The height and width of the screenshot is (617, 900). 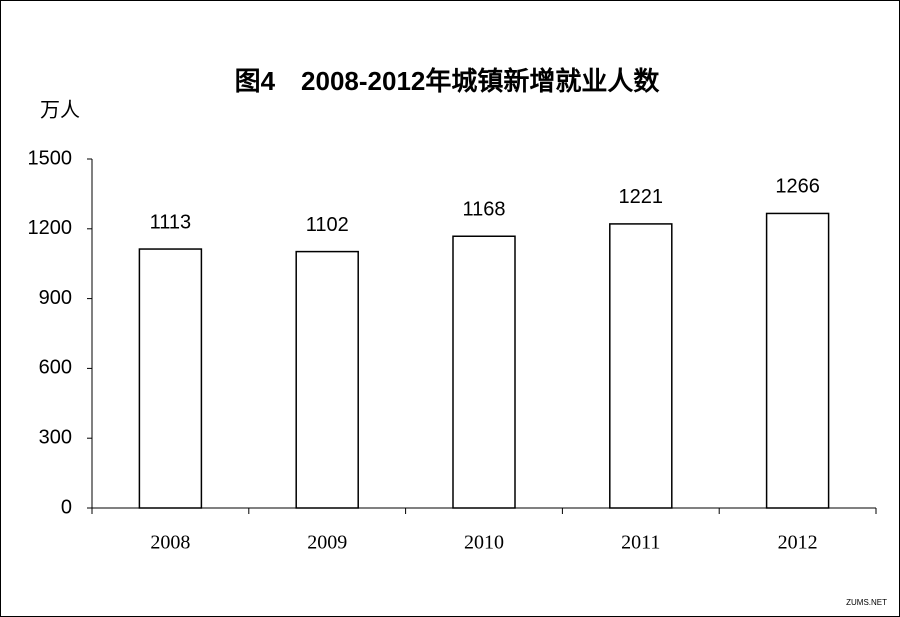 I want to click on y-tick-label: 900, so click(x=55, y=298).